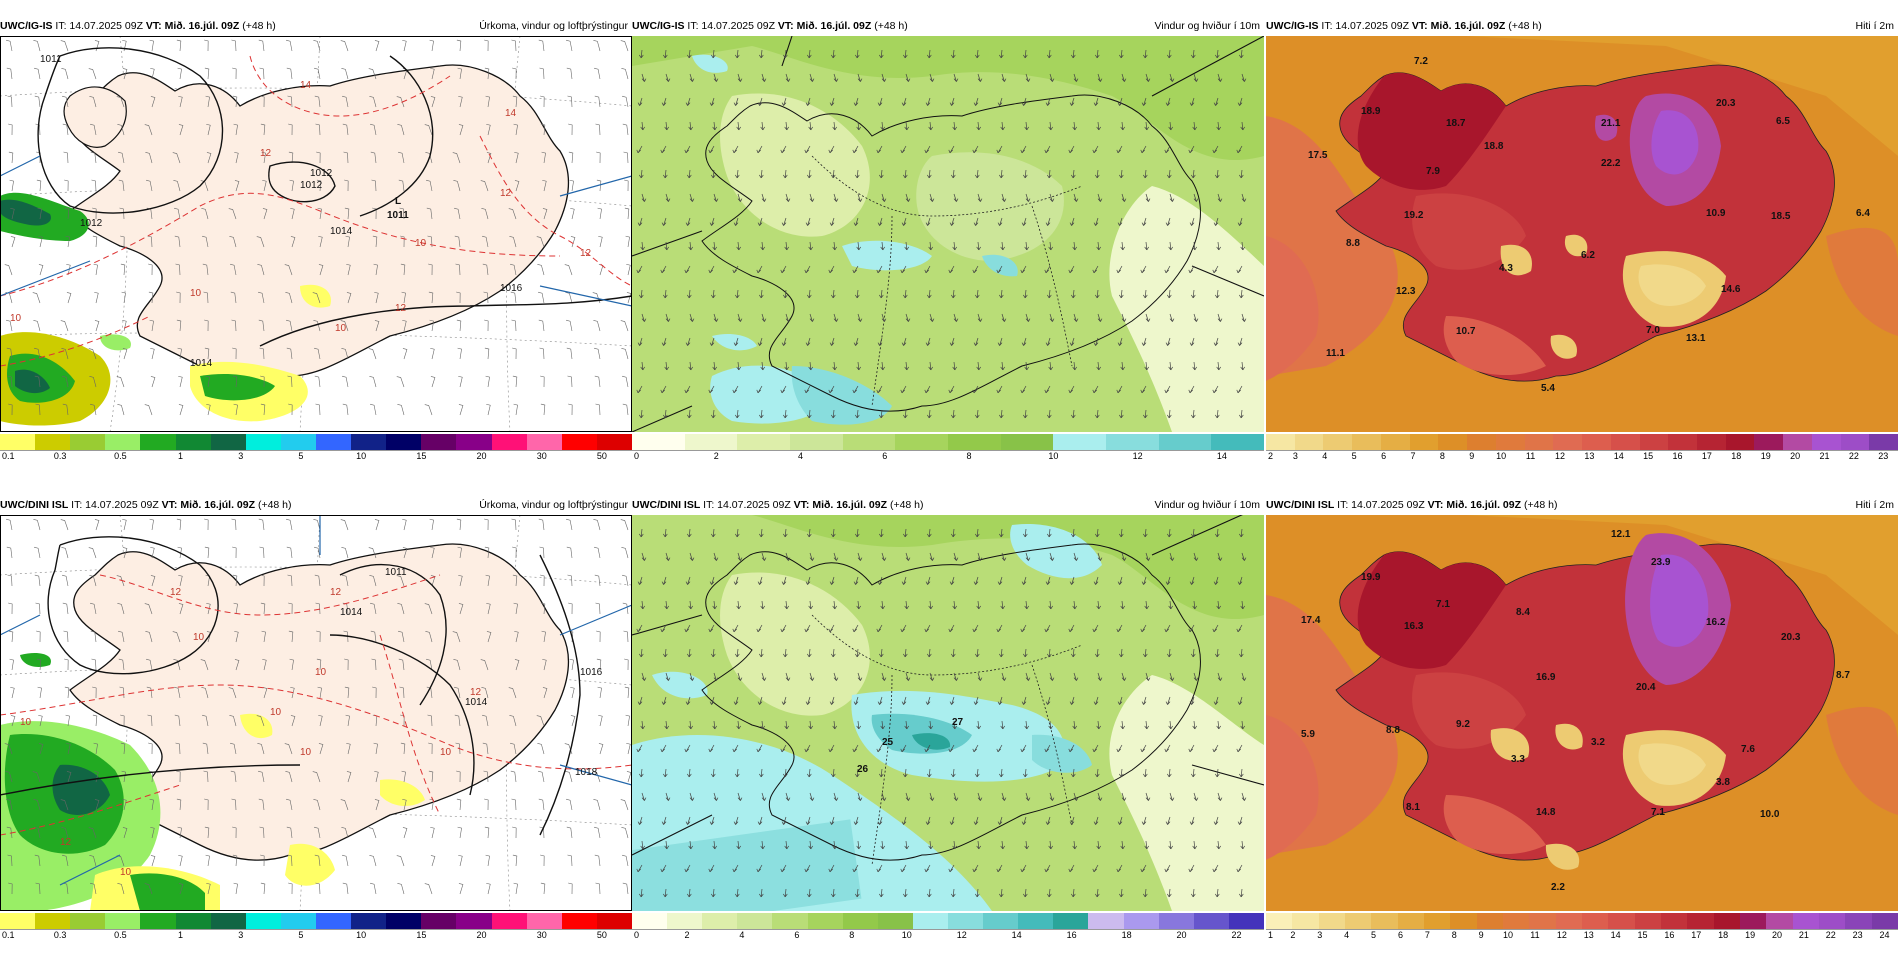 The height and width of the screenshot is (959, 1900). Describe the element at coordinates (1561, 935) in the screenshot. I see `colorbar-tick-label: 12` at that location.